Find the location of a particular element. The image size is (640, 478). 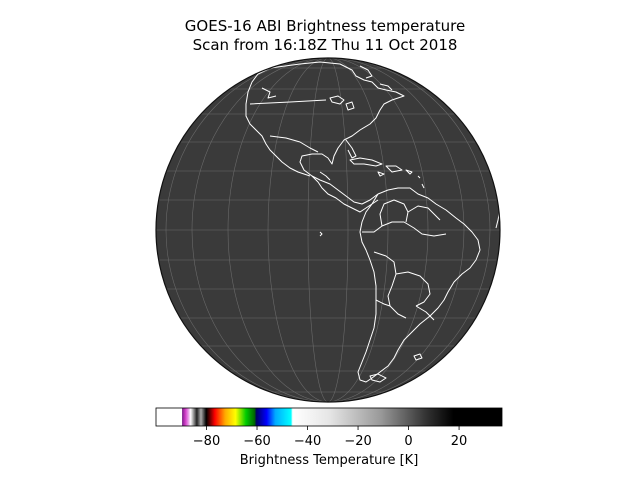

title-line-2: Scan from 16:18Z Thu 11 Oct 2018 is located at coordinates (325, 45).